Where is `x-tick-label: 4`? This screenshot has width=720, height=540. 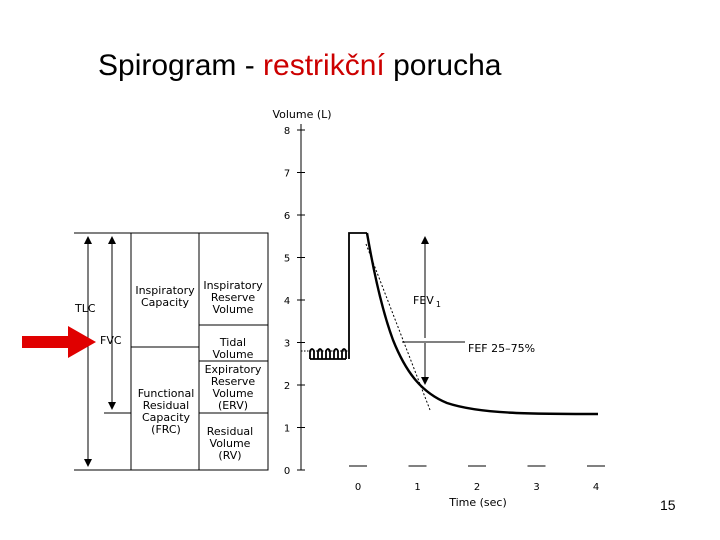 x-tick-label: 4 is located at coordinates (596, 487).